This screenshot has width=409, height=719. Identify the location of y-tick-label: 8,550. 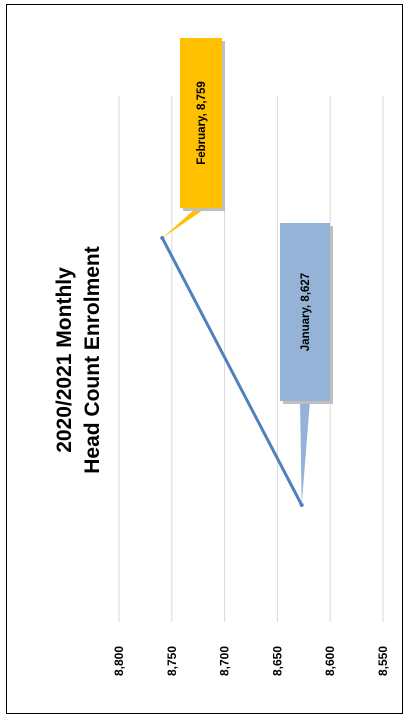
(383, 661).